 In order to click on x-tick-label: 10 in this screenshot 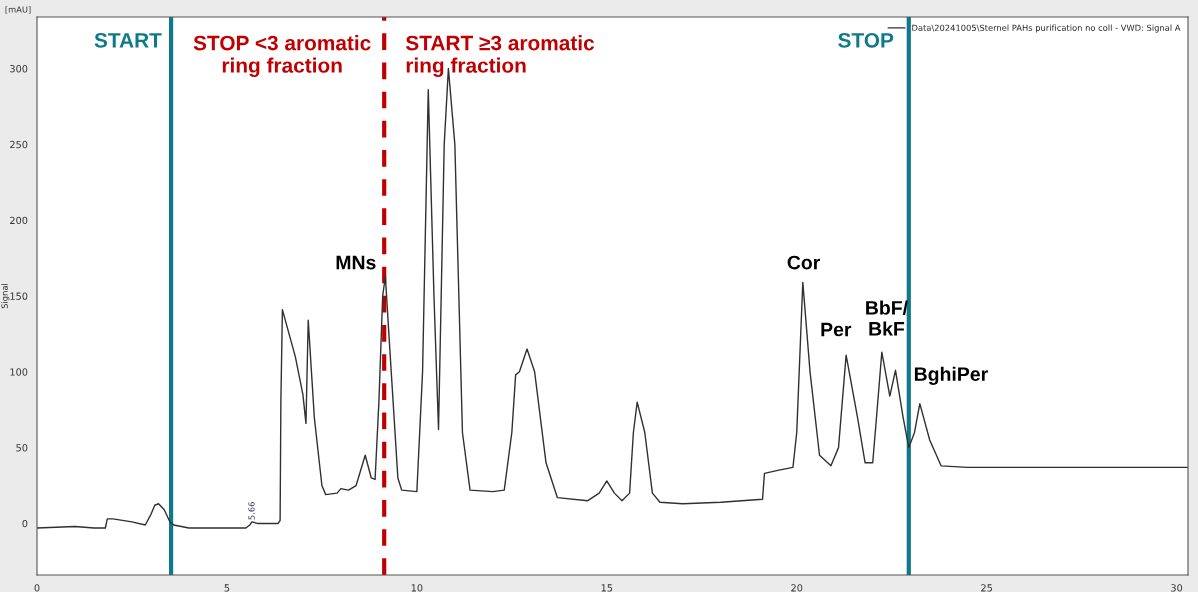, I will do `click(417, 588)`.